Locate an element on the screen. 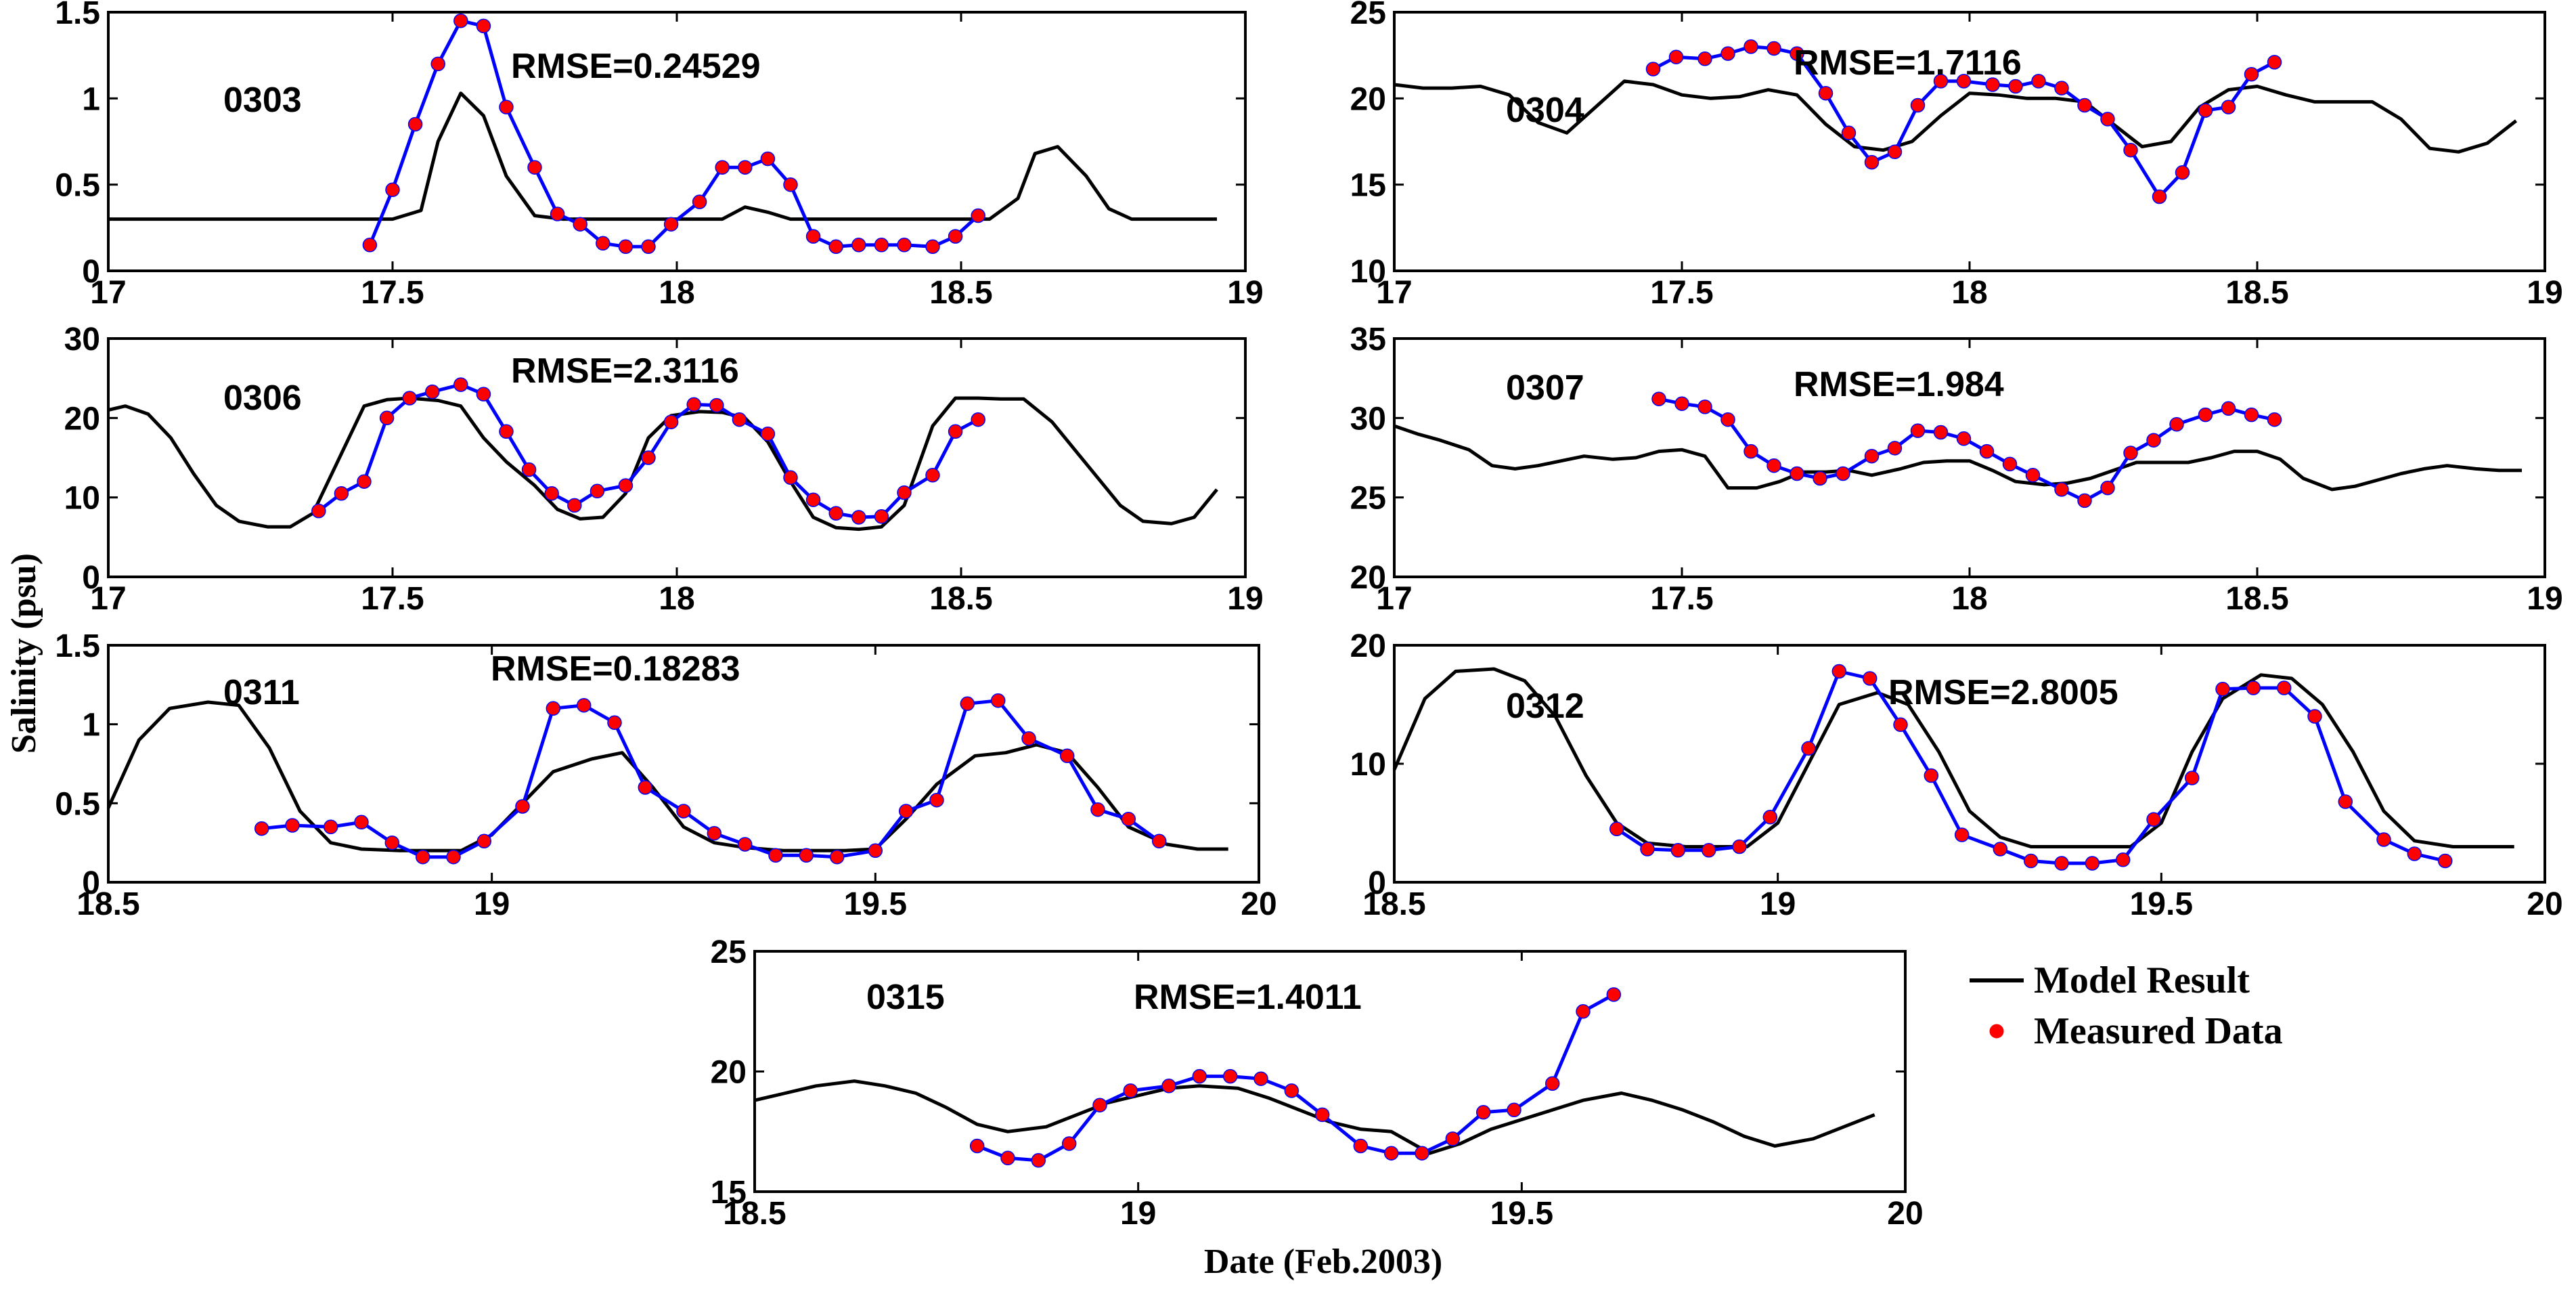 The image size is (2576, 1300). y-tick-label: 10 is located at coordinates (1368, 765).